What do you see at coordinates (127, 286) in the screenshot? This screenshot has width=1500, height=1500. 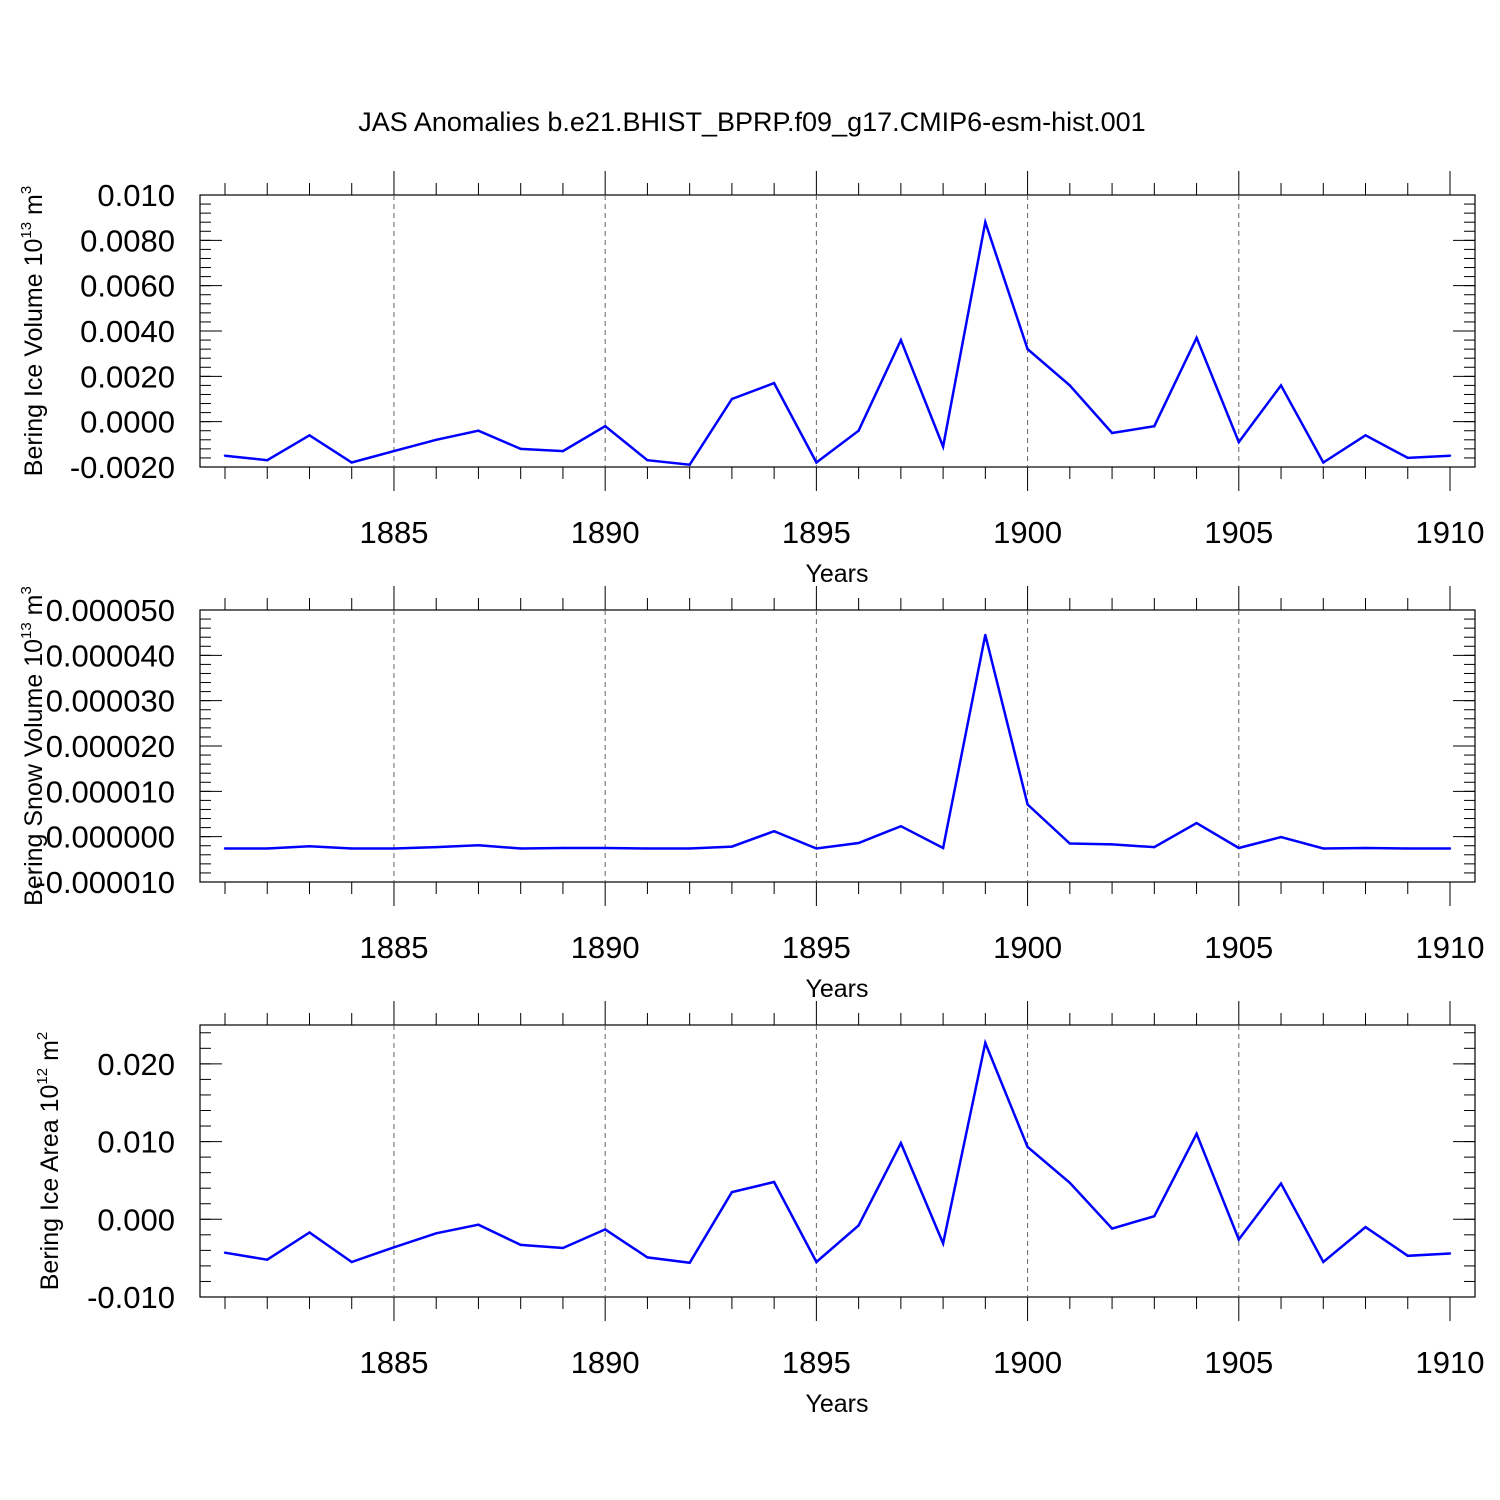 I see `y-tick-label: 0.0060` at bounding box center [127, 286].